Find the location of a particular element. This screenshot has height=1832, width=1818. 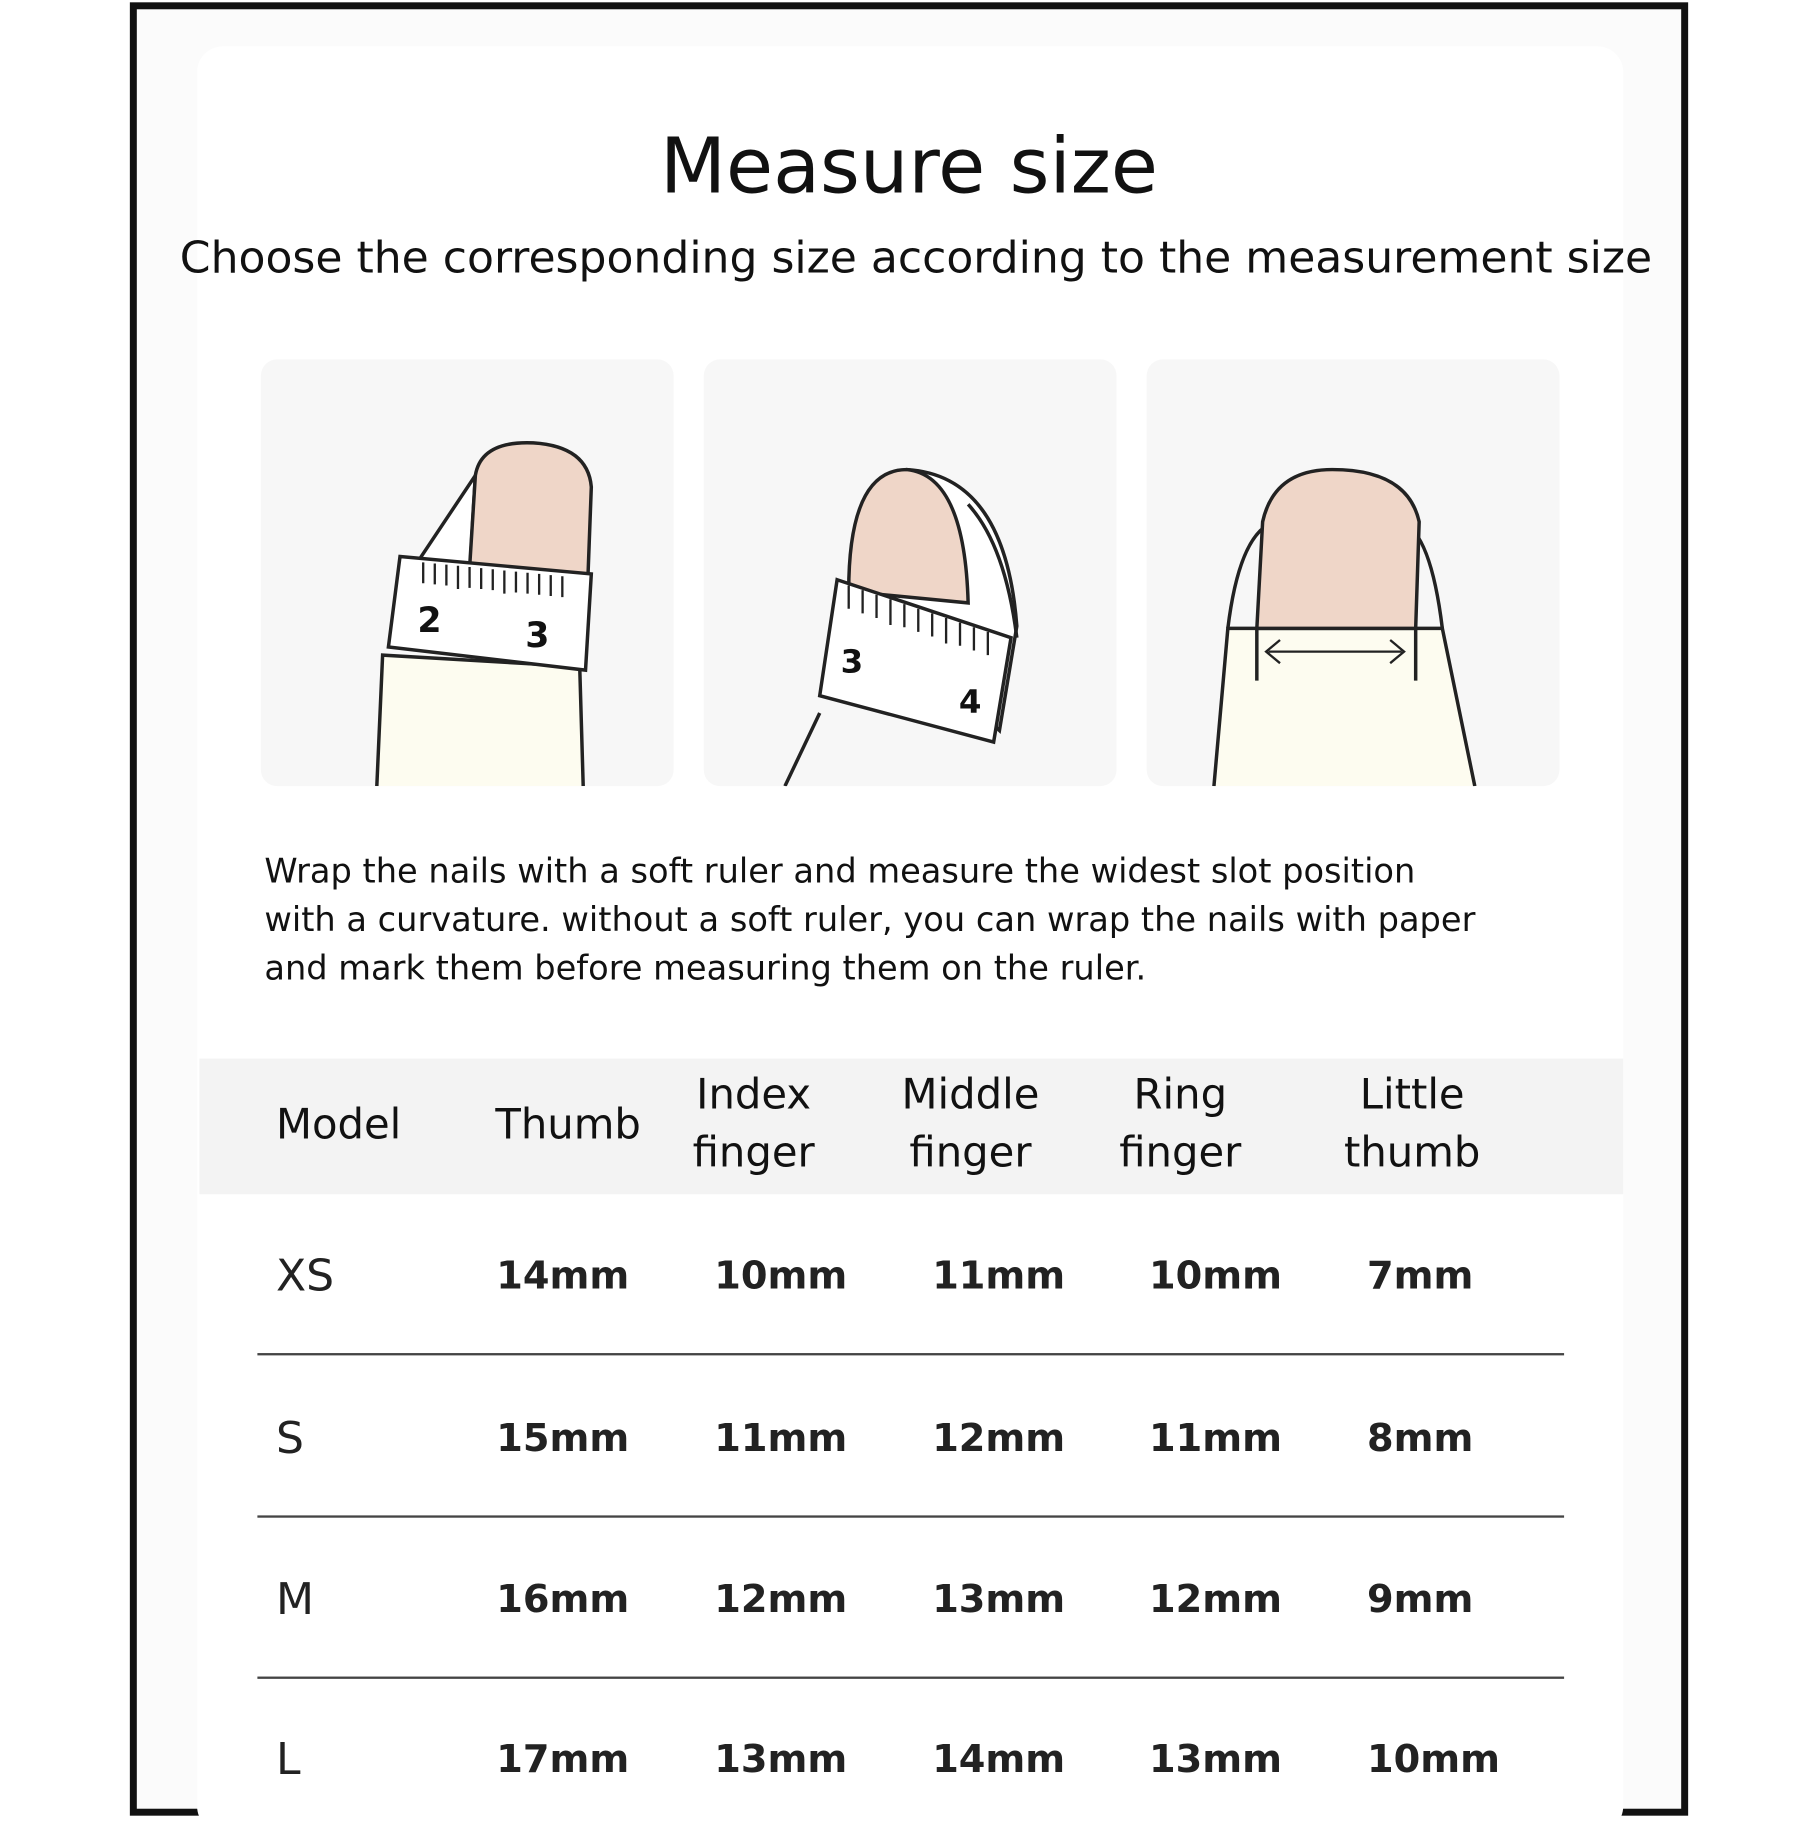

size-cell: 15mm is located at coordinates (563, 1438).